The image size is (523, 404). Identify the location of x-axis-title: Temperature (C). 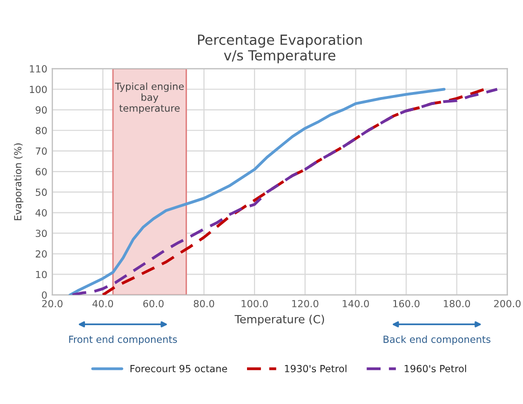
(279, 320).